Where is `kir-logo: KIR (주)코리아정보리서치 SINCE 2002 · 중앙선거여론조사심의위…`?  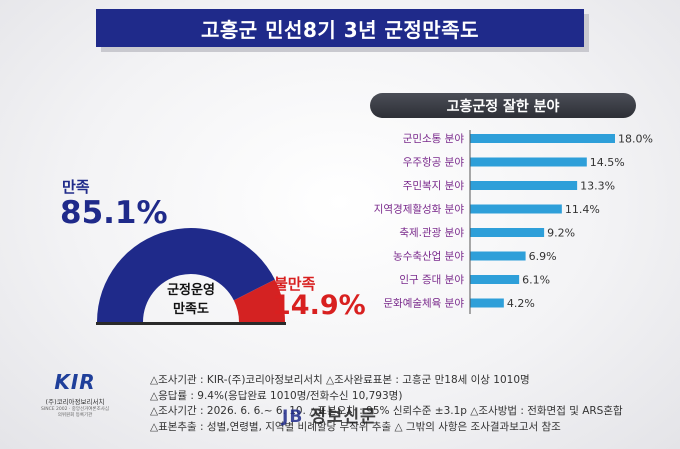
kir-logo: KIR (주)코리아정보리서치 SINCE 2002 · 중앙선거여론조사심의위… is located at coordinates (75, 395).